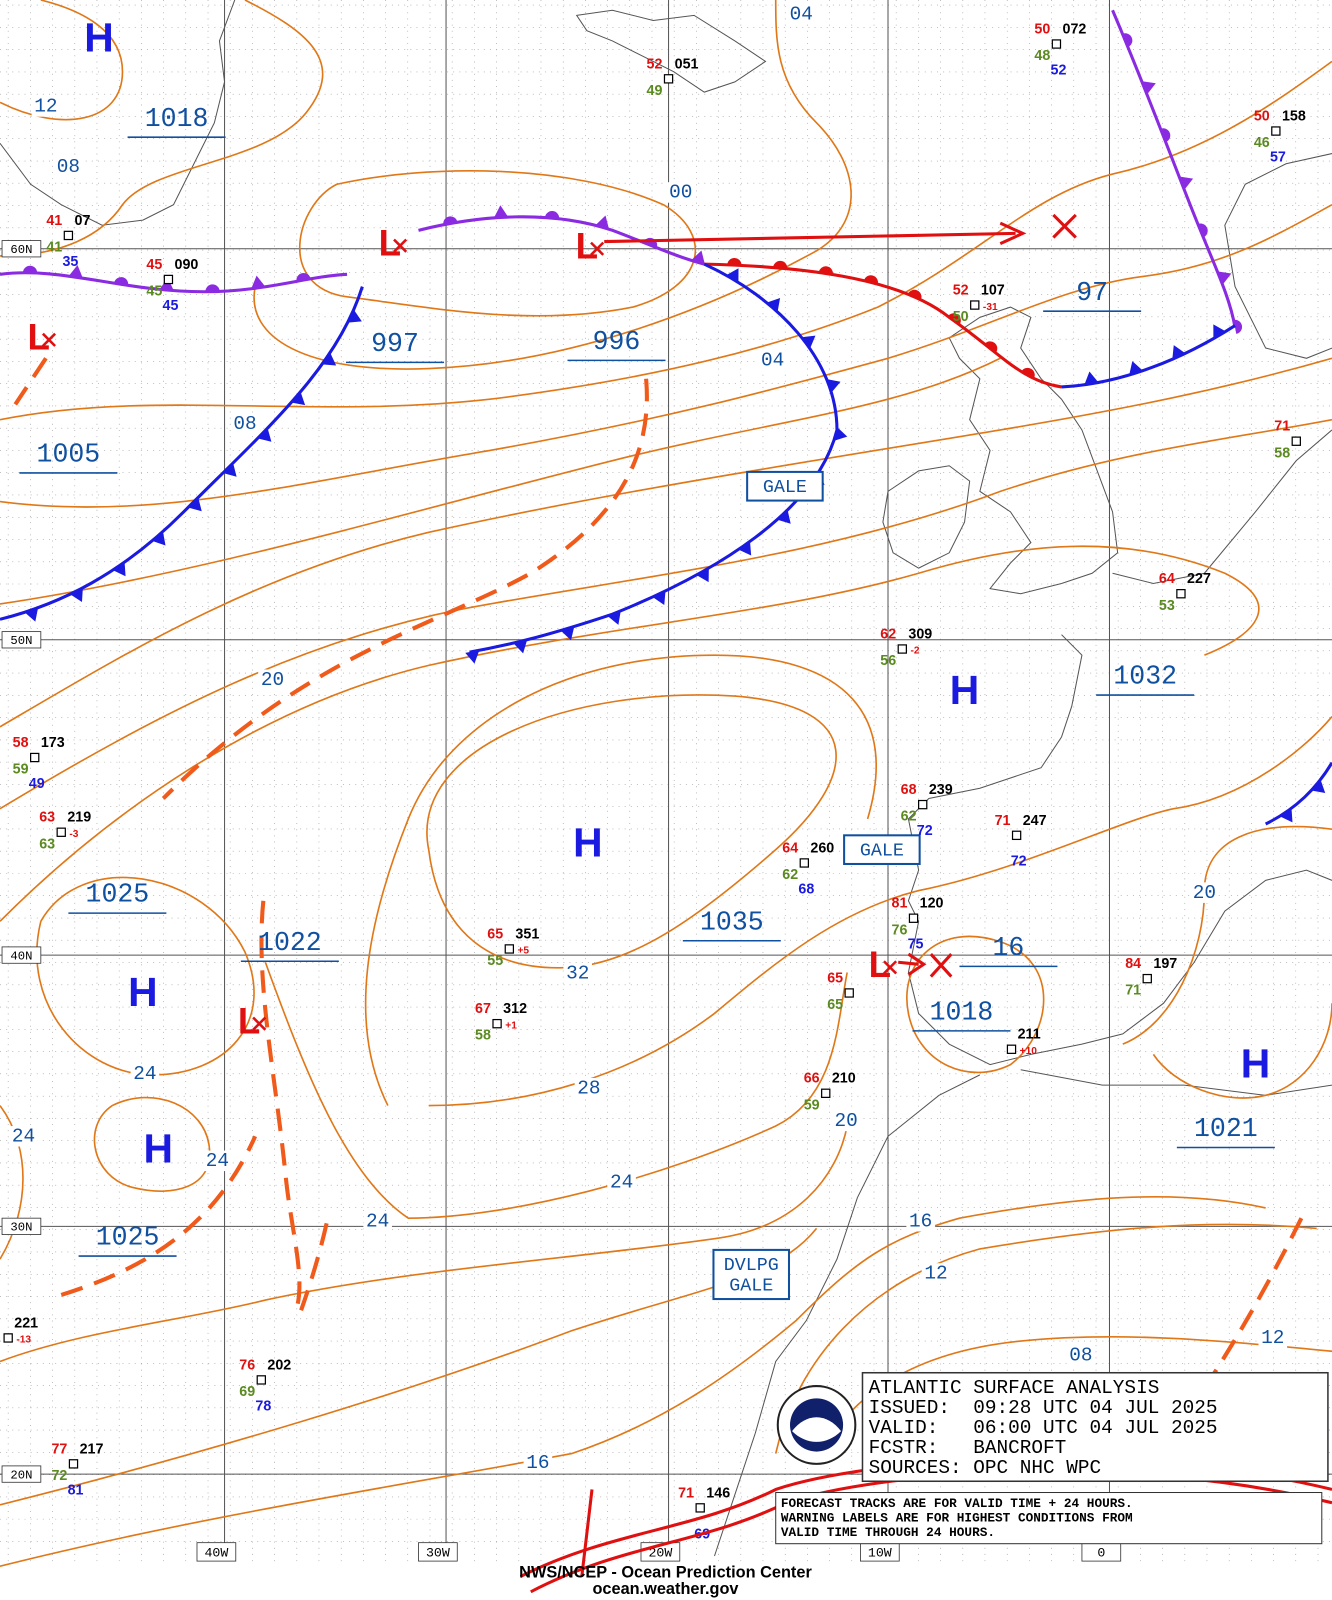 The width and height of the screenshot is (1332, 1600). I want to click on station-wind: 78, so click(263, 1406).